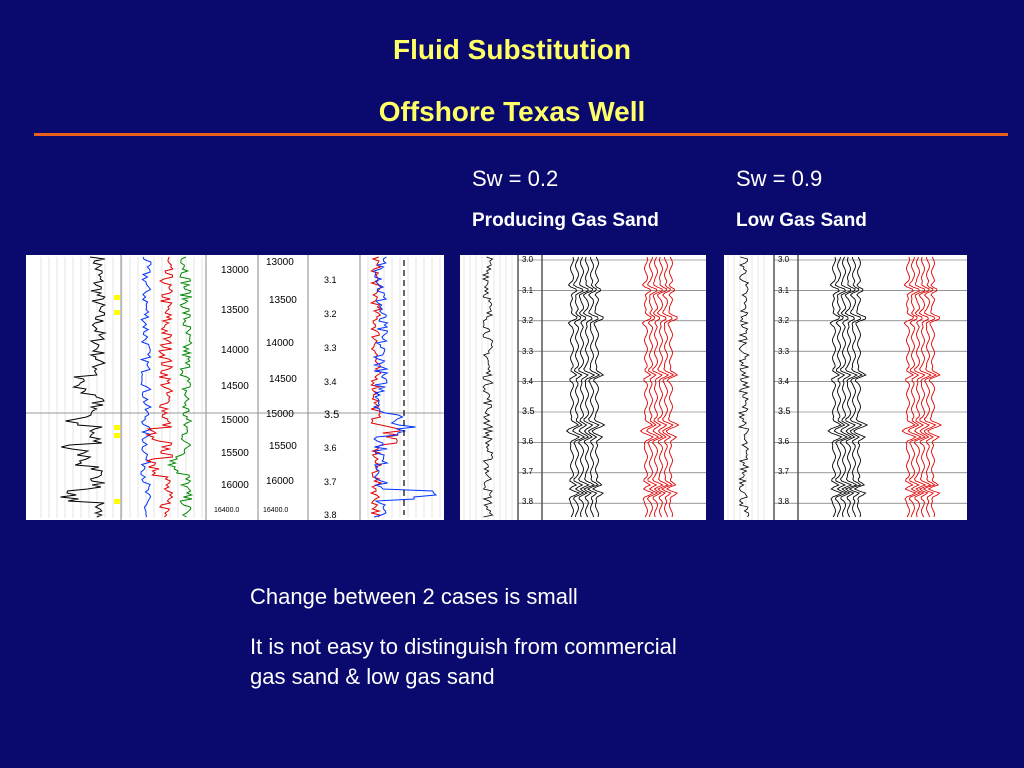 This screenshot has height=768, width=1024. What do you see at coordinates (385, 387) in the screenshot?
I see `substituted-curve-red` at bounding box center [385, 387].